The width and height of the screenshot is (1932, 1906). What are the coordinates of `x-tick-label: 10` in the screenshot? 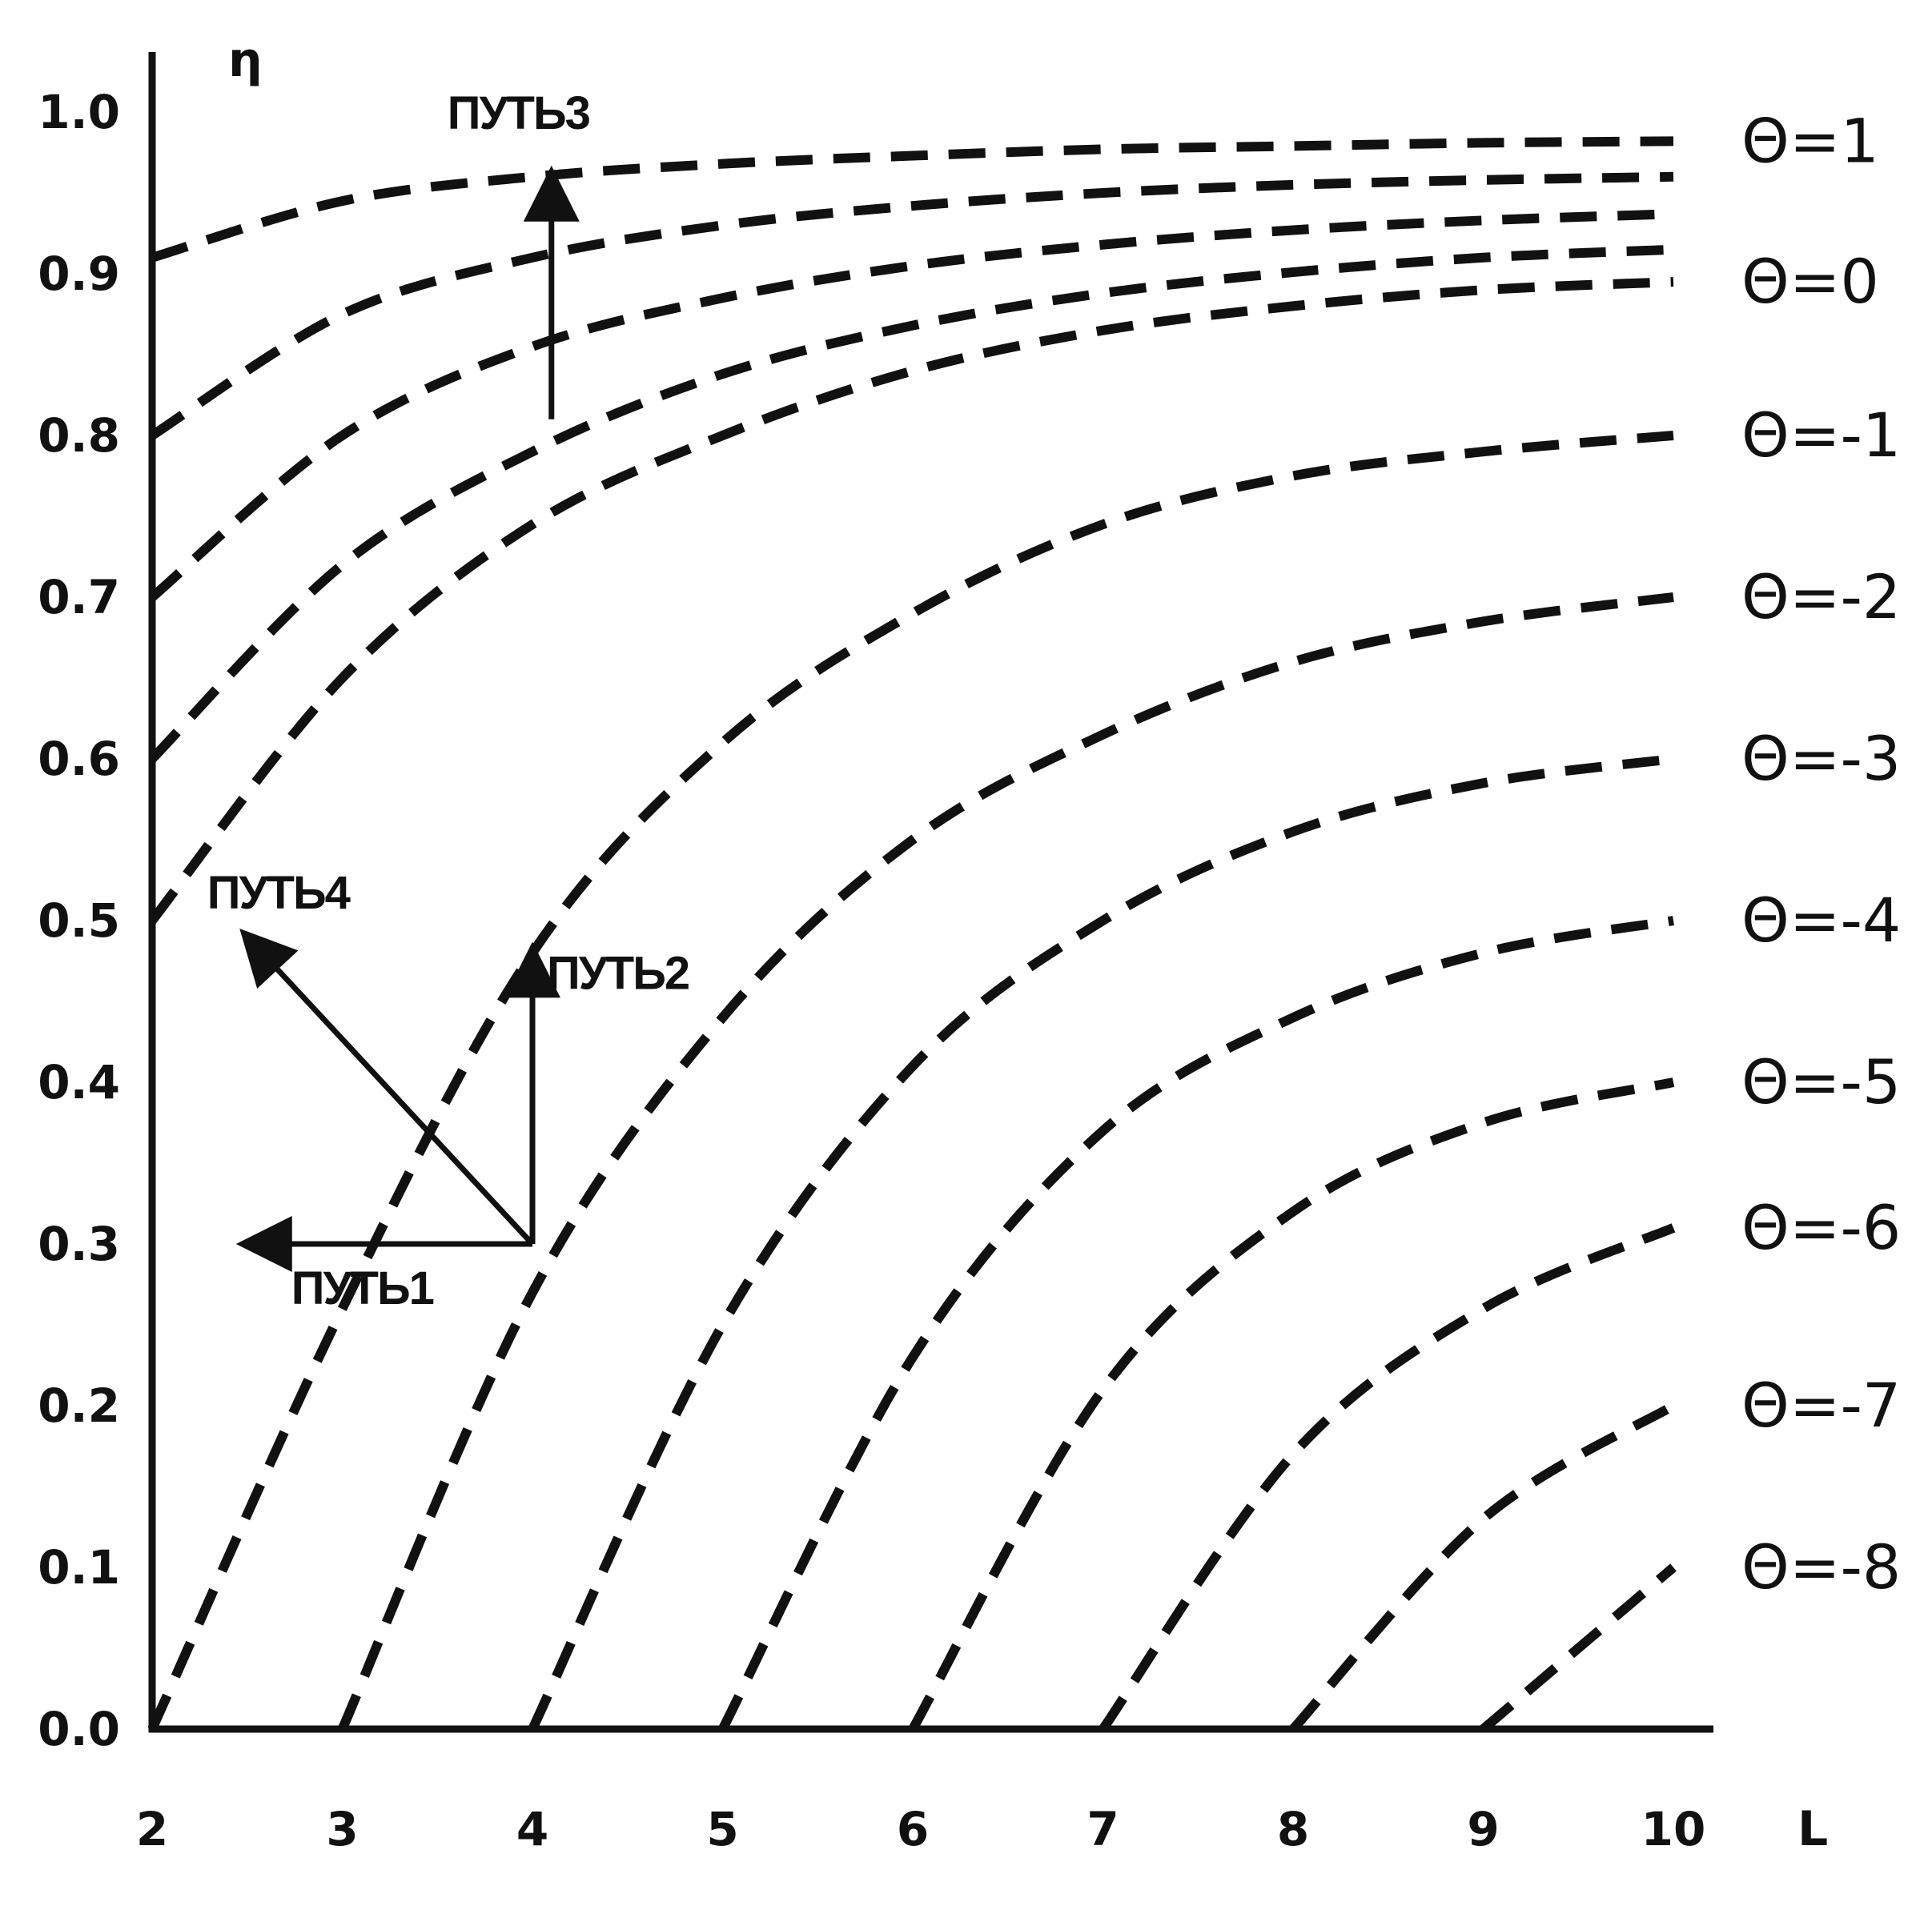 It's located at (1674, 1829).